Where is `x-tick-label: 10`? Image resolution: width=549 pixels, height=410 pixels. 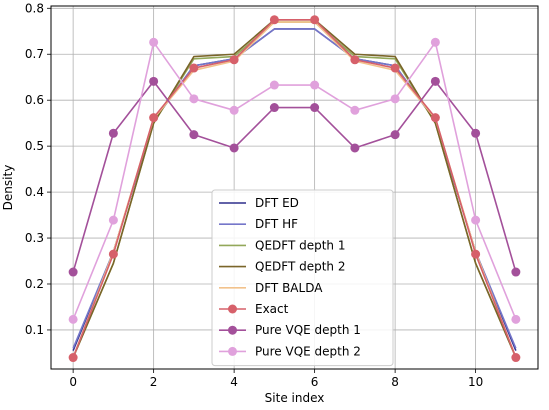
x-tick-label: 10 is located at coordinates (475, 382).